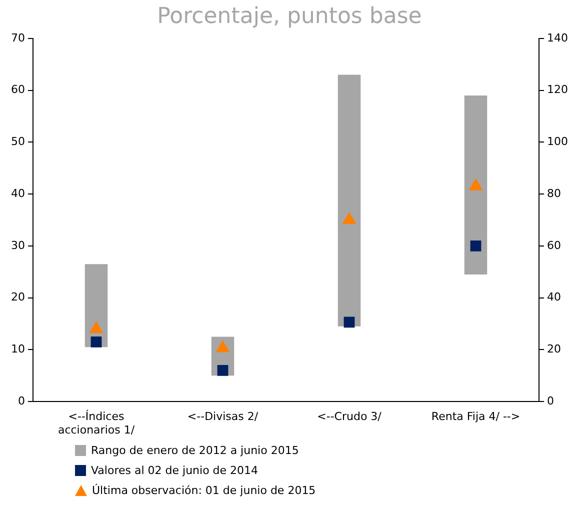 The width and height of the screenshot is (579, 518). Describe the element at coordinates (195, 450) in the screenshot. I see `legend-label: Rango de enero de 2012 a junio 2015` at that location.